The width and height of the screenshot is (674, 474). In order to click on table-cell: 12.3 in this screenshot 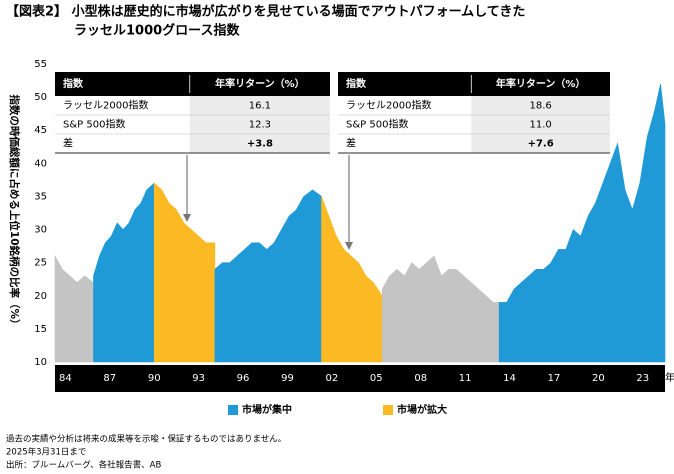, I will do `click(260, 125)`.